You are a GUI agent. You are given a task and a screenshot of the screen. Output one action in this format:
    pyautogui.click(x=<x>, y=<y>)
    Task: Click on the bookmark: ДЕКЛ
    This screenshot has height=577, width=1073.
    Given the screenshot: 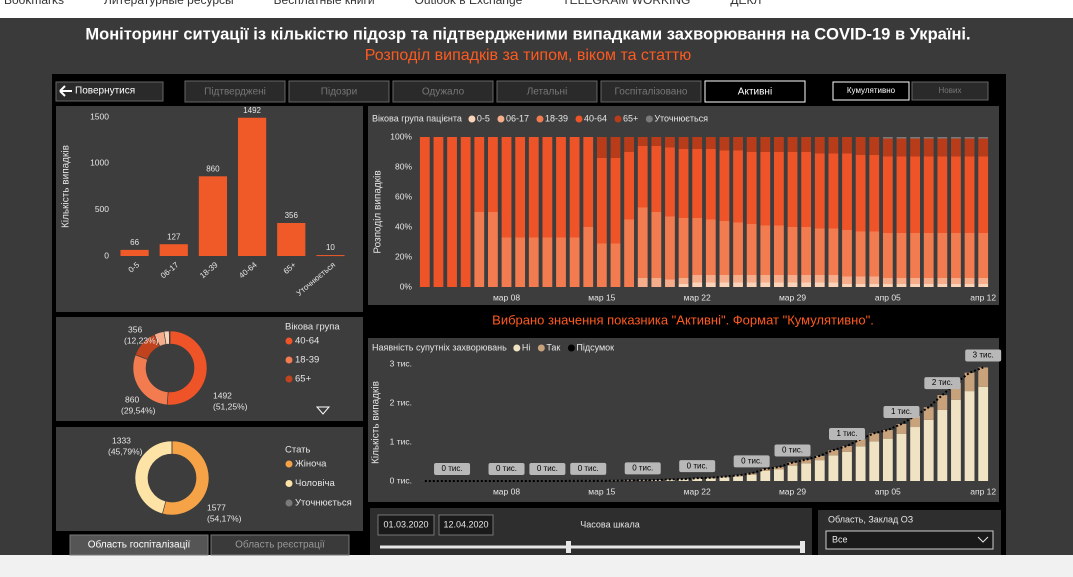 What is the action you would take?
    pyautogui.click(x=745, y=3)
    